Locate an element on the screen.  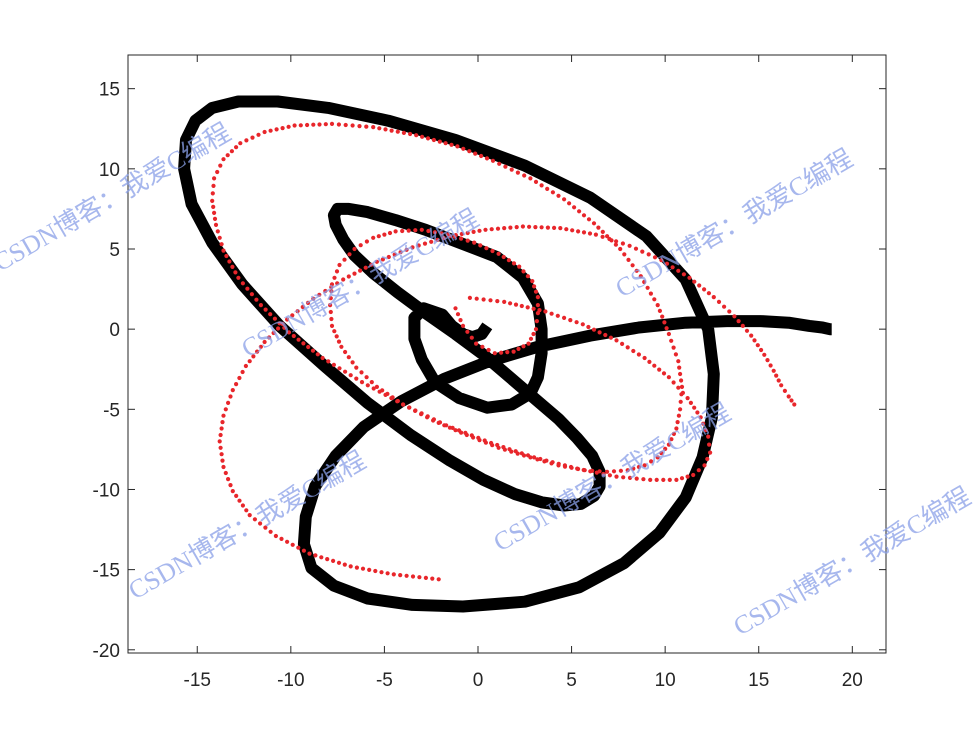
y-tick-label: 10 is located at coordinates (109, 170).